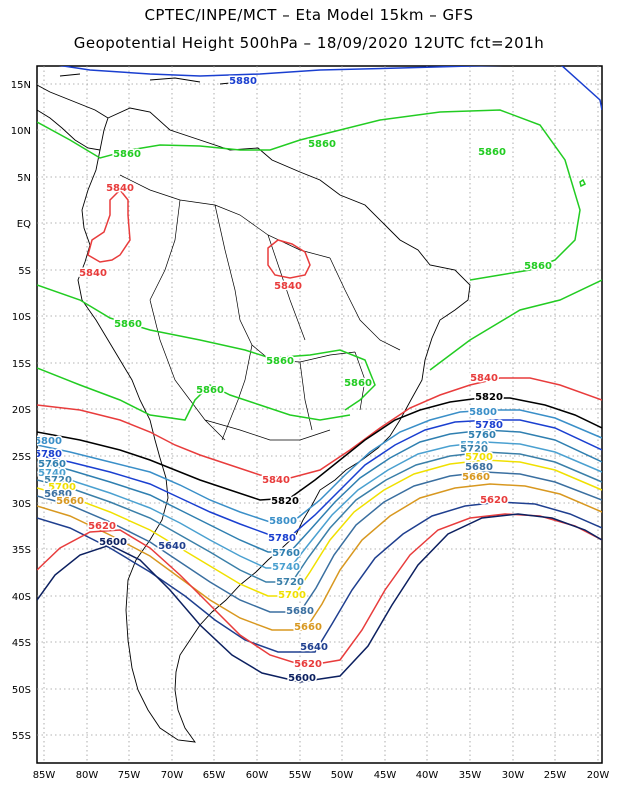  Describe the element at coordinates (150, 79) in the screenshot. I see `caribbean-islands` at that location.